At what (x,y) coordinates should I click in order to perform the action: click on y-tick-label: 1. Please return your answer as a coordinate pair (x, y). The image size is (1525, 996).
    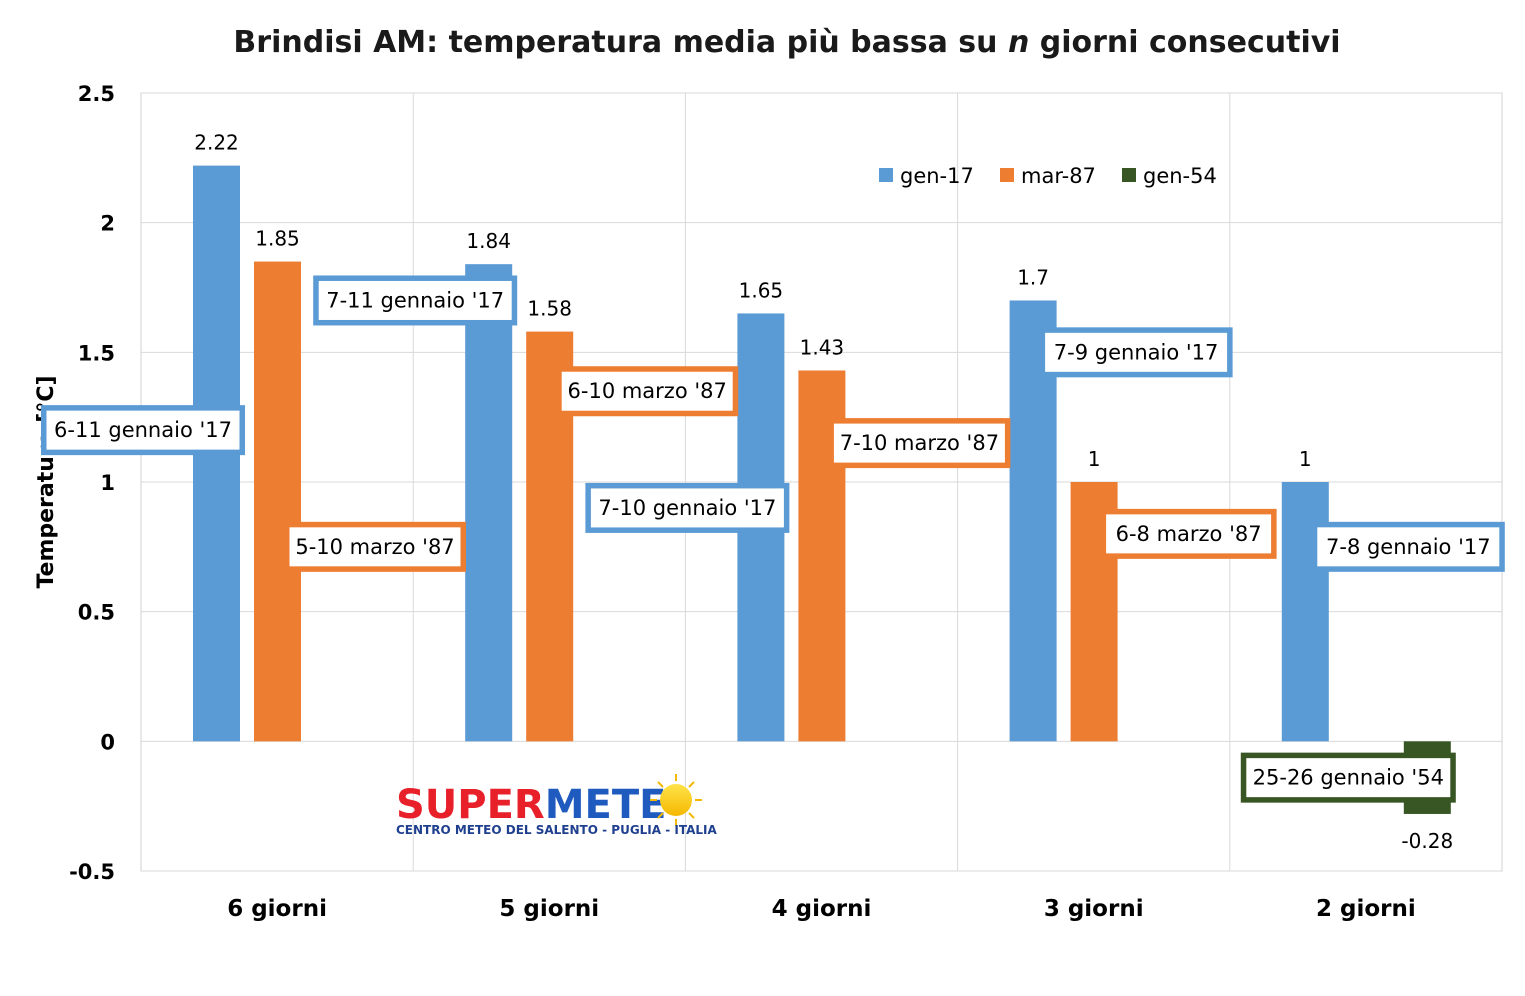
    Looking at the image, I should click on (107, 483).